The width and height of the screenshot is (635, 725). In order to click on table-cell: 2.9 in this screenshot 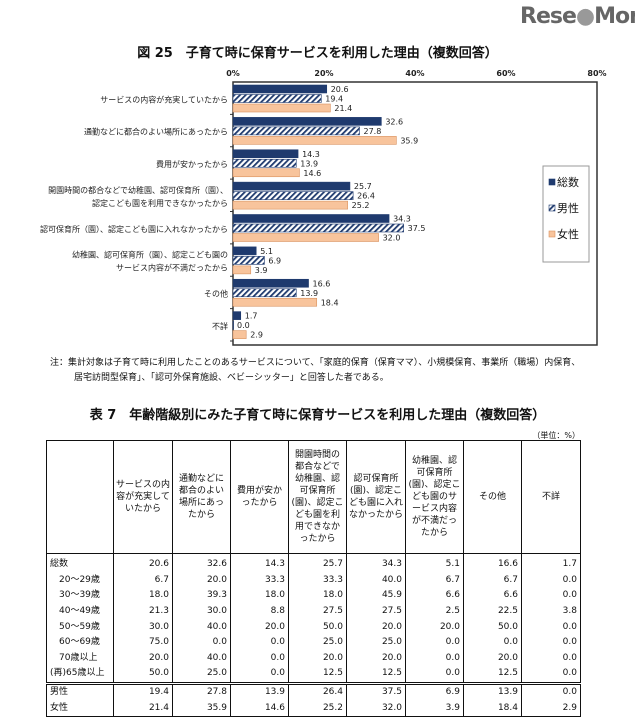, I will do `click(551, 708)`.